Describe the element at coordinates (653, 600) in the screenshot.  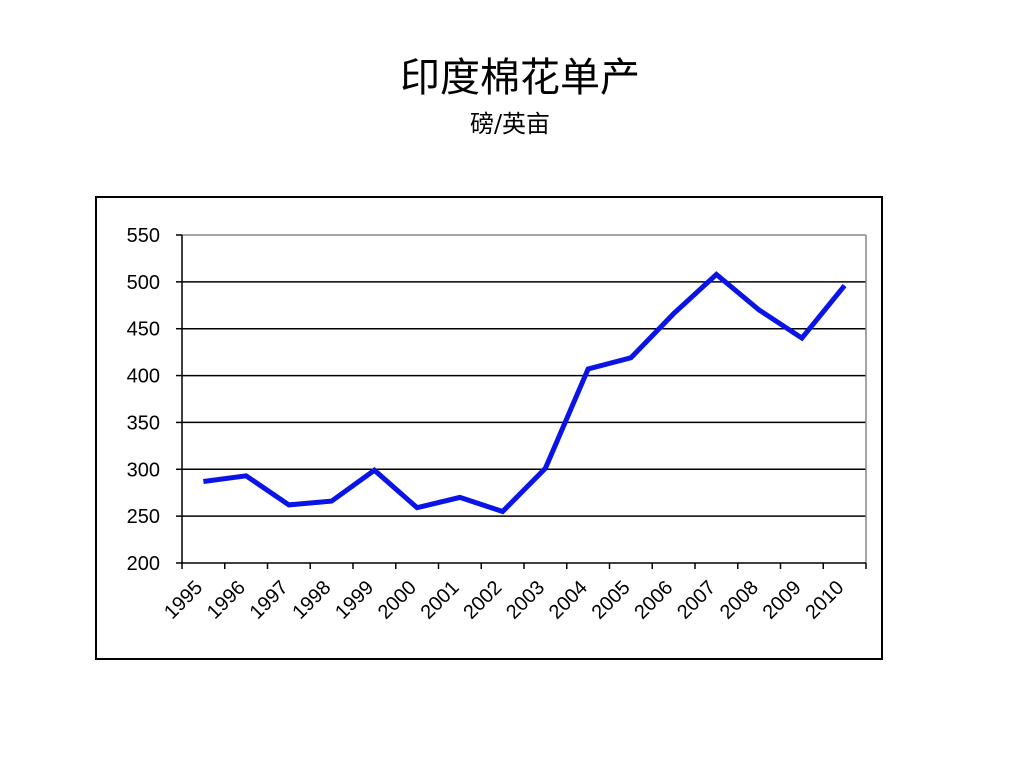
I see `x-tick-label: 2006` at that location.